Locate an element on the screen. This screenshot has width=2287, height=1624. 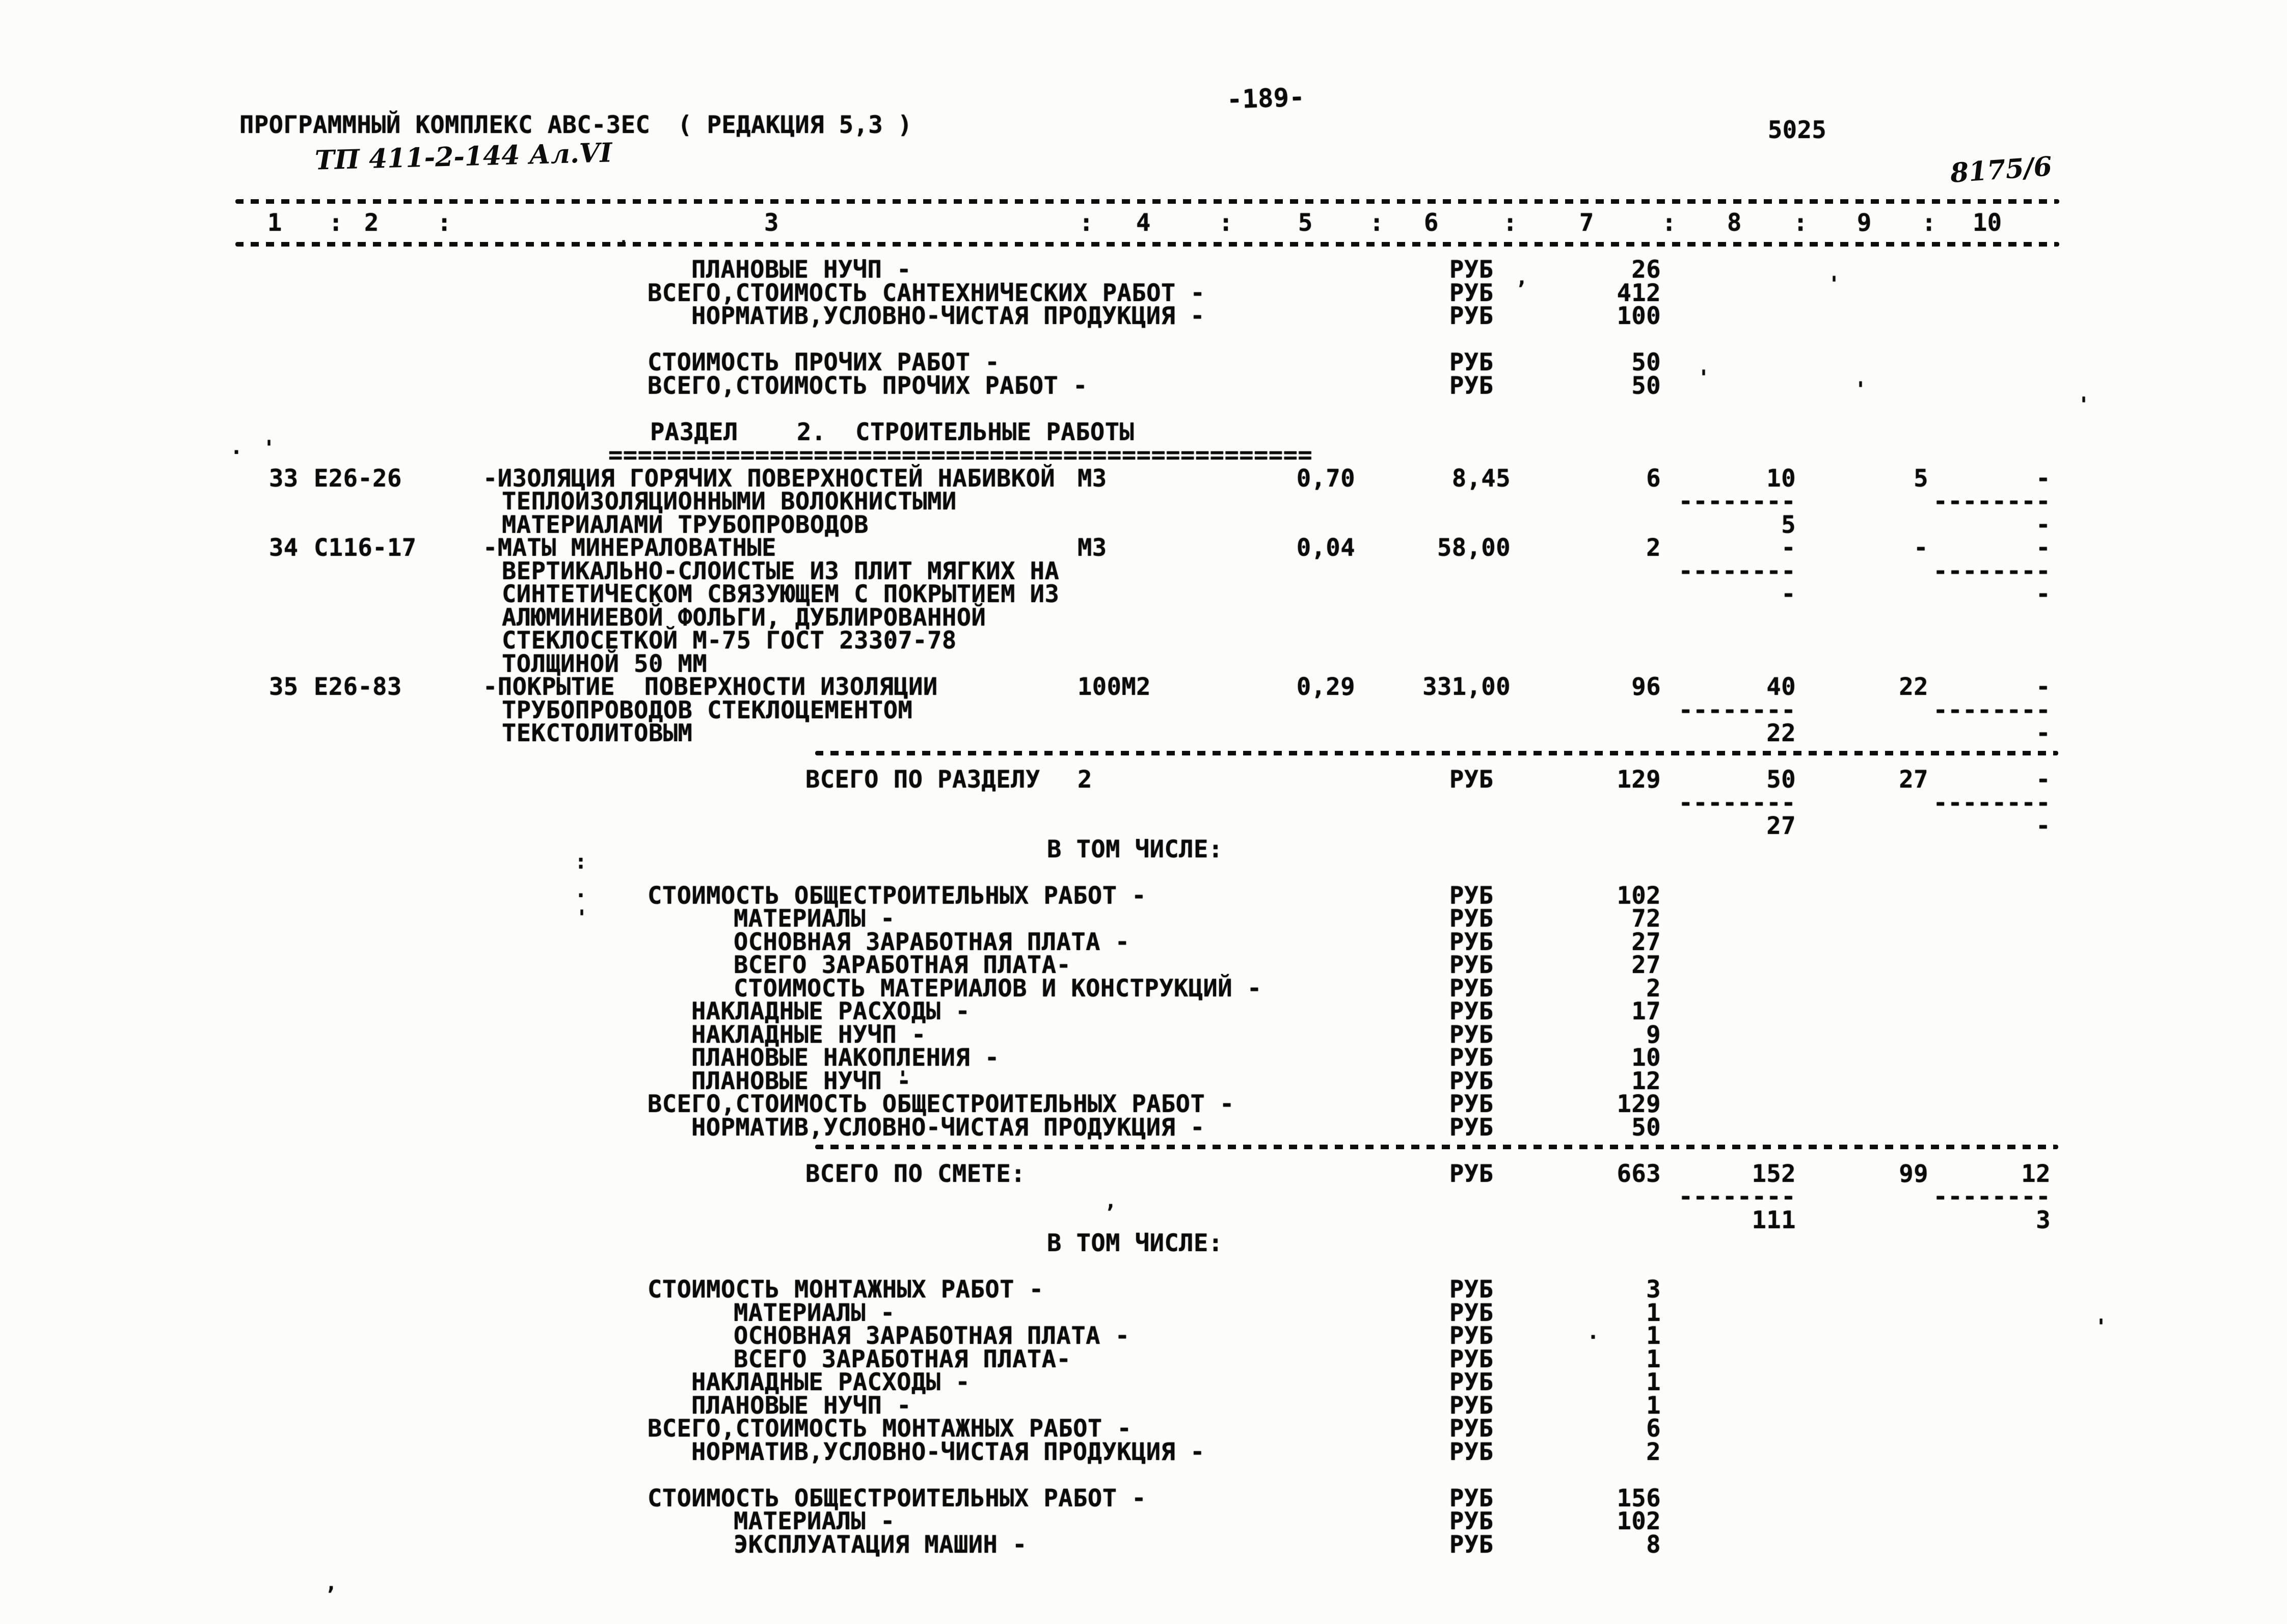
line-text: ВСЕГО ПО СМЕТЕ: is located at coordinates (915, 1173).